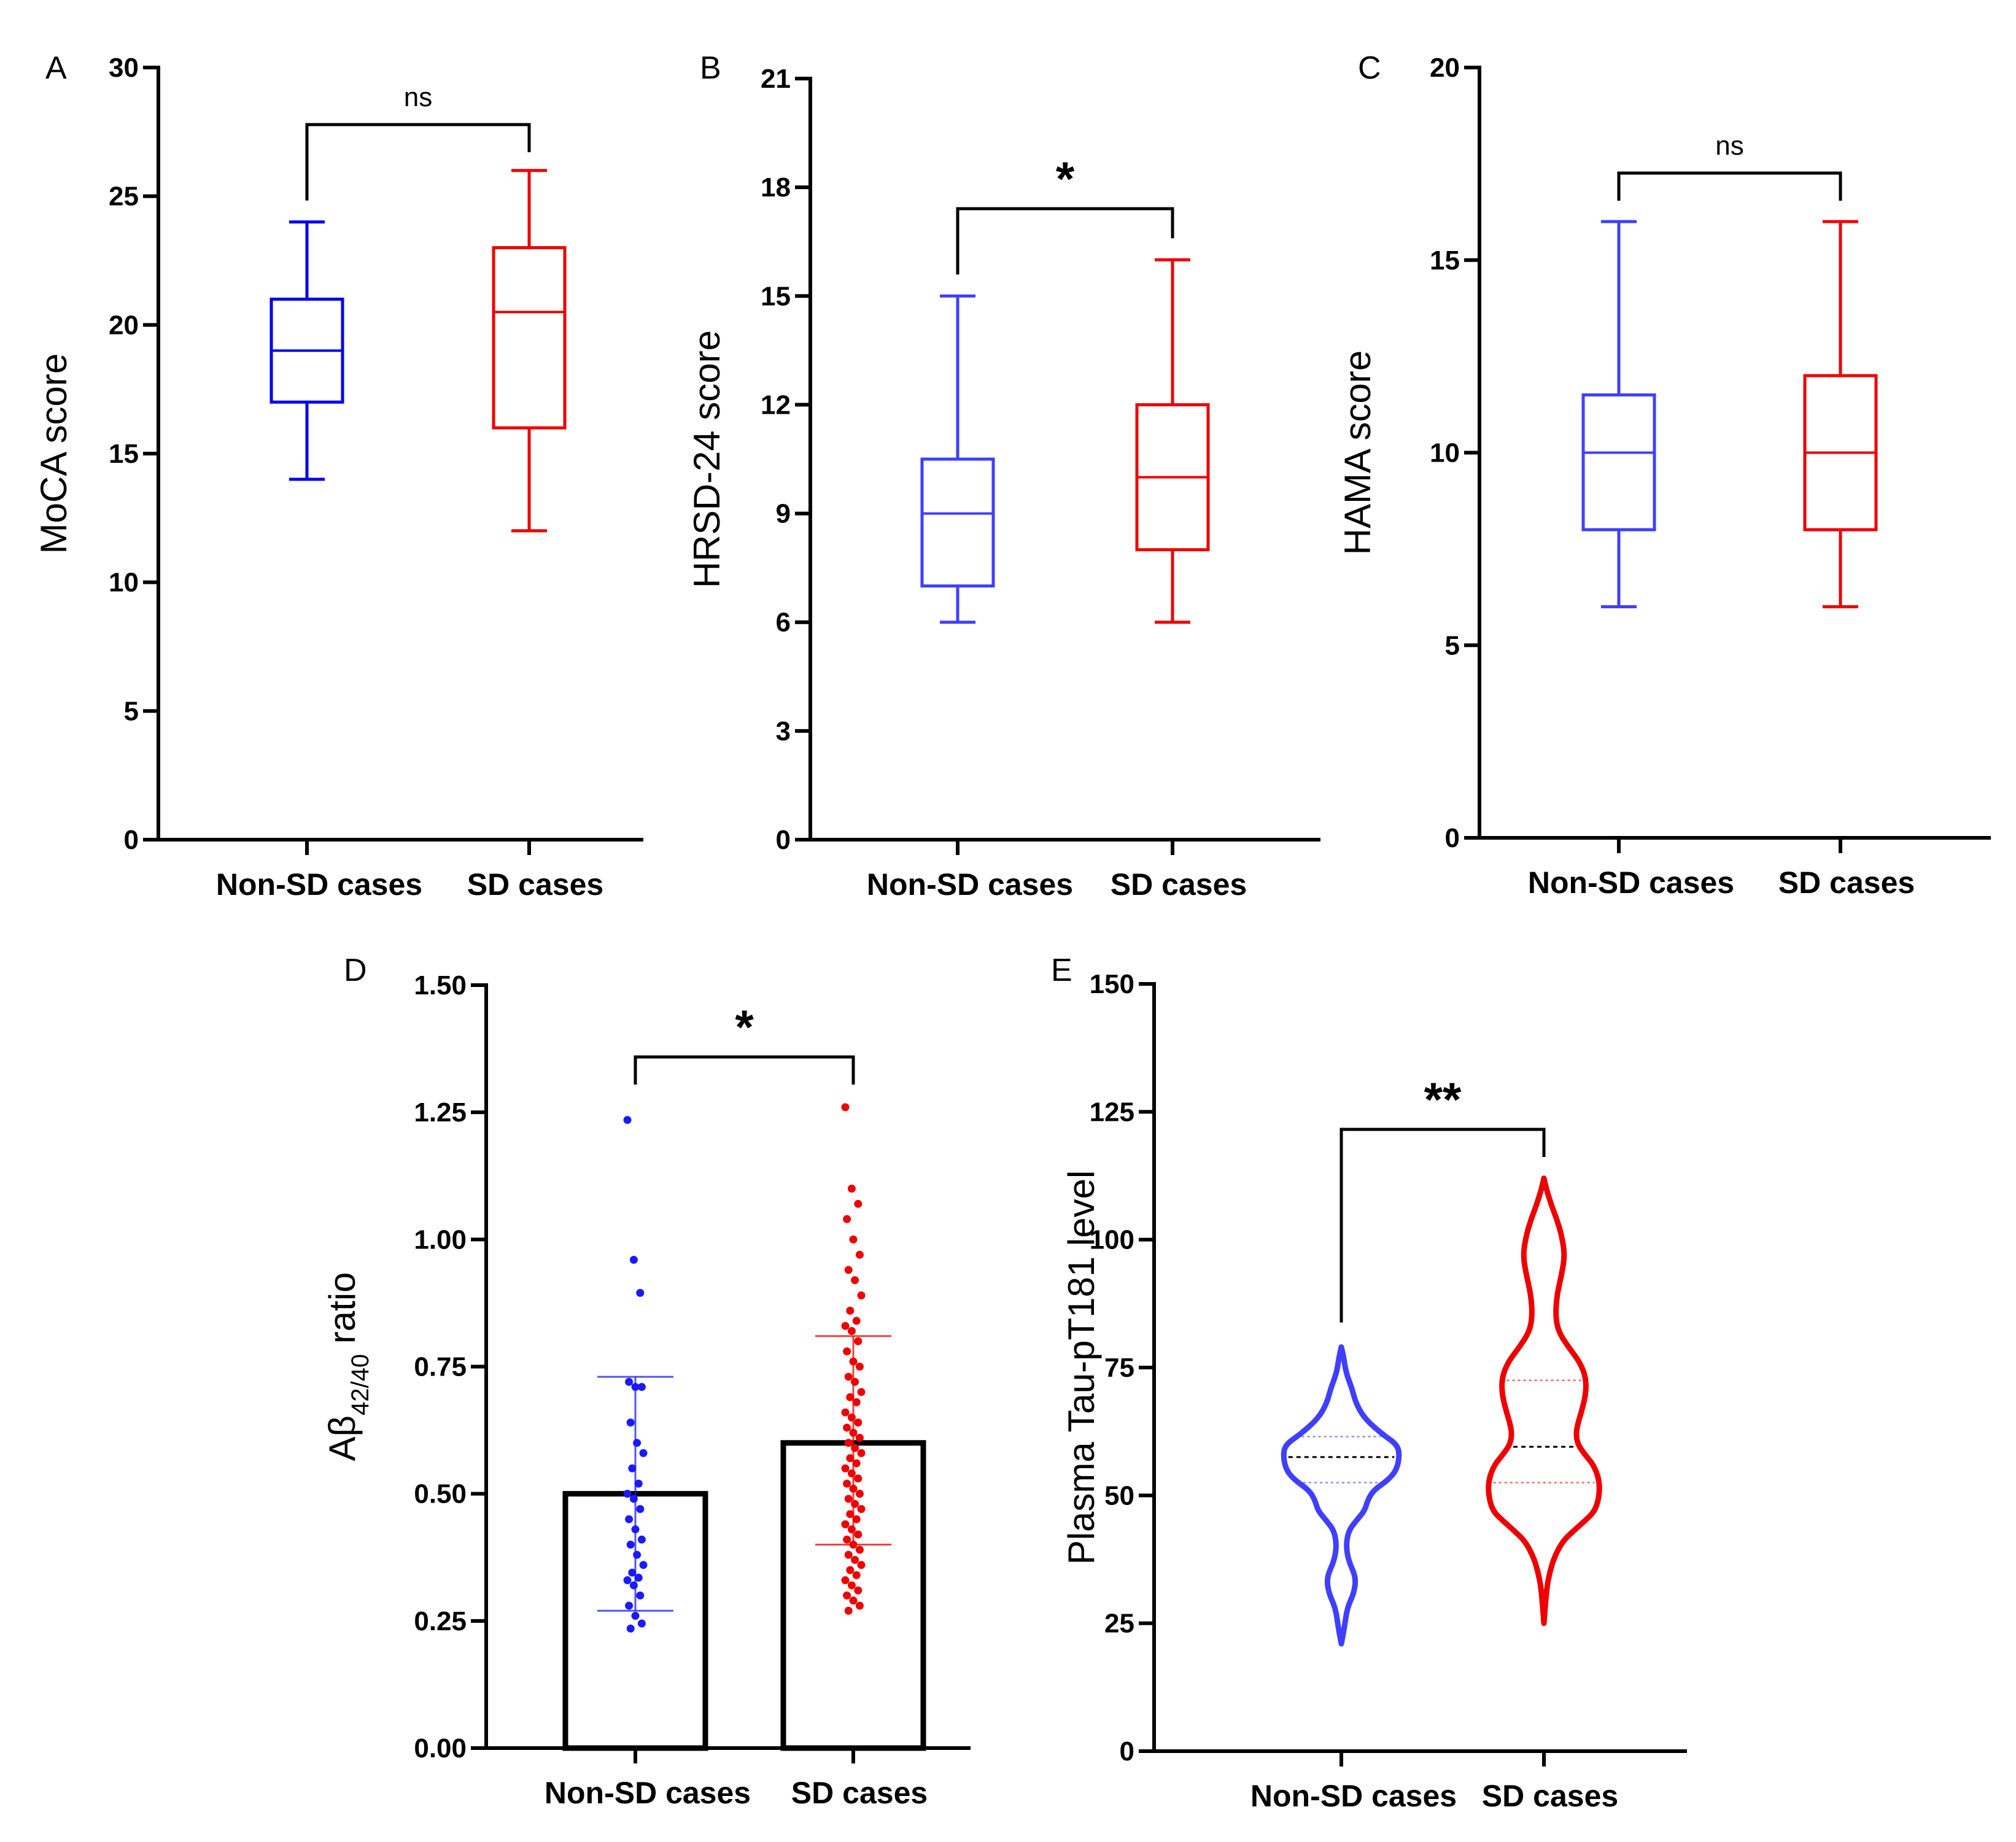 The image size is (2016, 1842). What do you see at coordinates (783, 514) in the screenshot?
I see `y-tick-label: 9` at bounding box center [783, 514].